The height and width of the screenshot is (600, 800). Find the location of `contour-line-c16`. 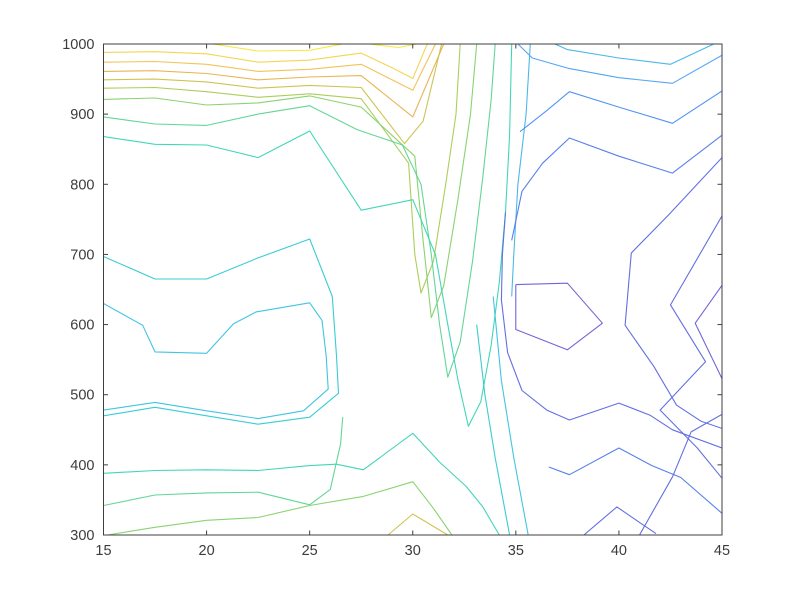

contour-line-c16 is located at coordinates (265, 61).